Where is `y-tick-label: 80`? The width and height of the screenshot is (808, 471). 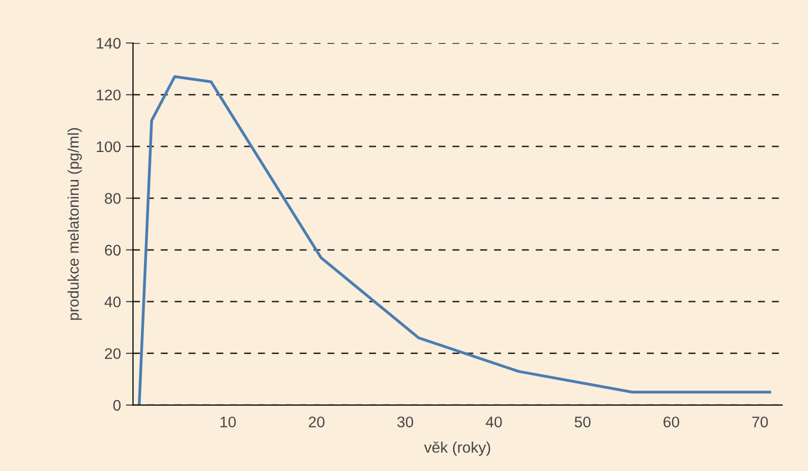 y-tick-label: 80 is located at coordinates (112, 198).